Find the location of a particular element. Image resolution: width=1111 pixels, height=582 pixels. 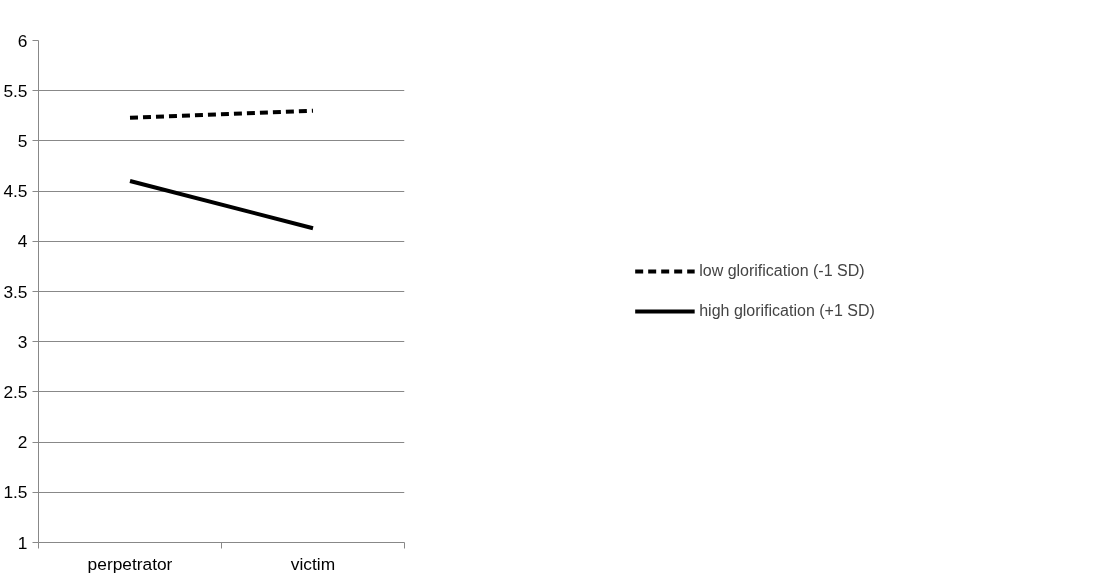

y-tick-label: 4 is located at coordinates (22, 241).